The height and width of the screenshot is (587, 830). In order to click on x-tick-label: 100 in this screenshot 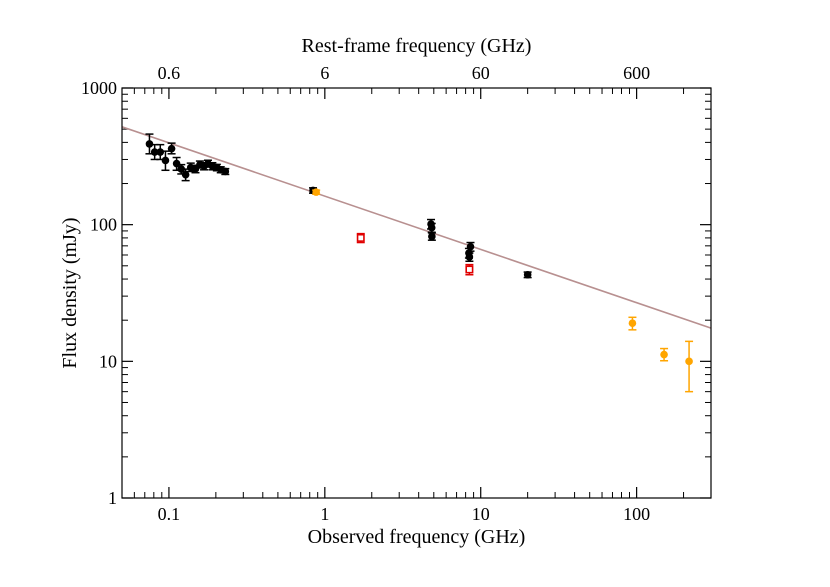, I will do `click(636, 514)`.